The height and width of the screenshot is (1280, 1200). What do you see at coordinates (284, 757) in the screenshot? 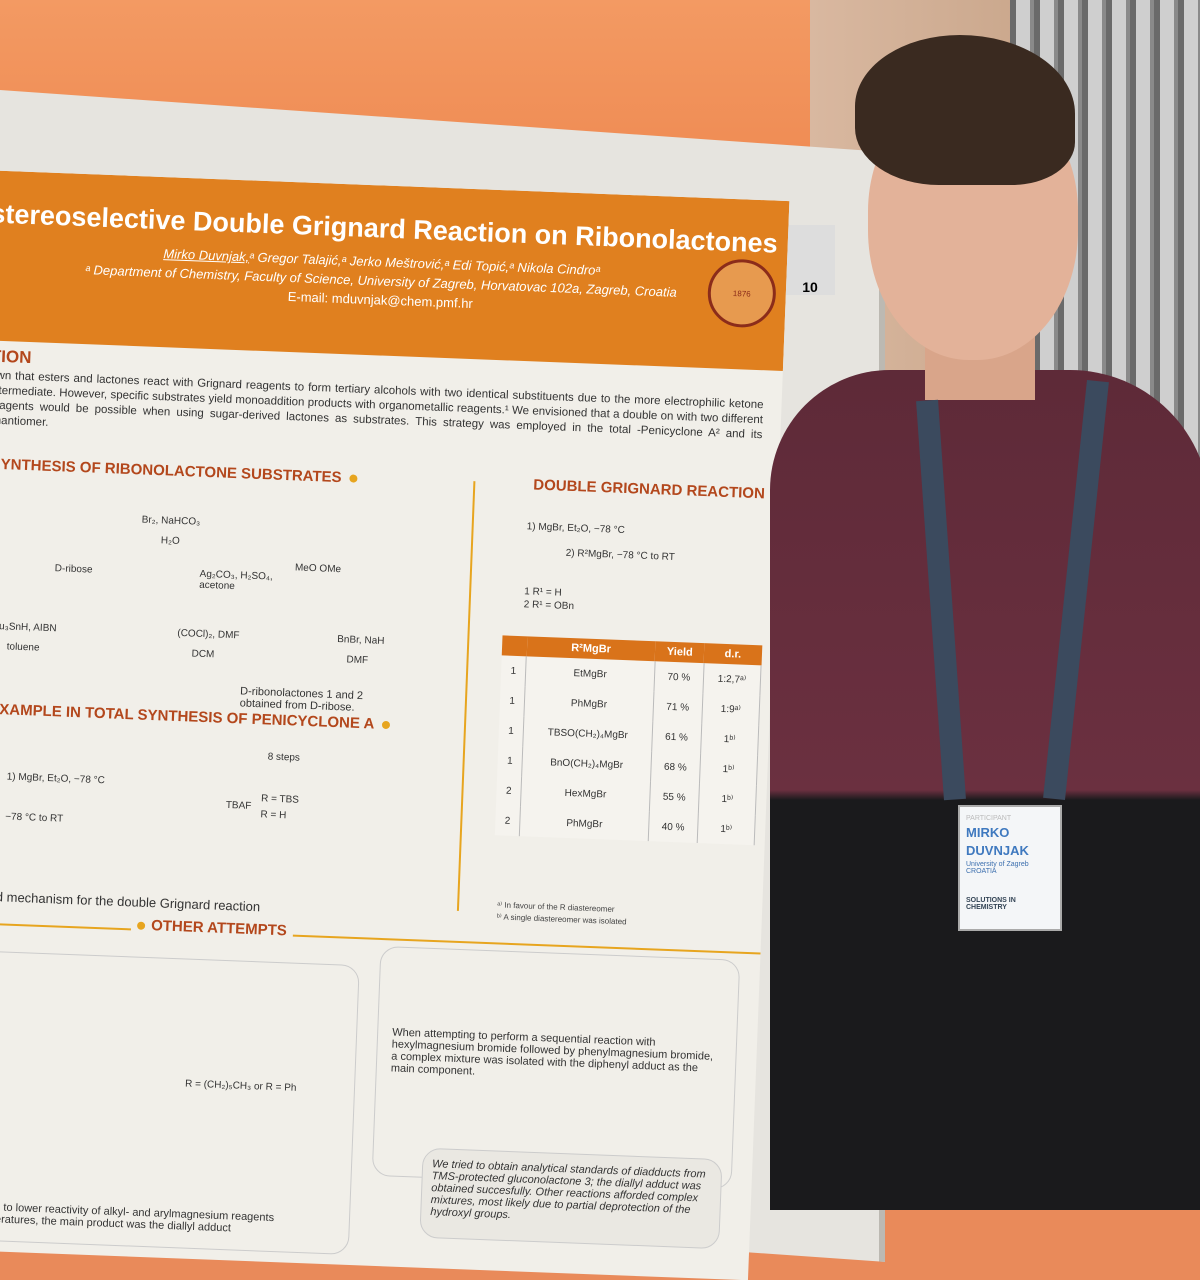
I see `label-8-steps: 8 steps` at bounding box center [284, 757].